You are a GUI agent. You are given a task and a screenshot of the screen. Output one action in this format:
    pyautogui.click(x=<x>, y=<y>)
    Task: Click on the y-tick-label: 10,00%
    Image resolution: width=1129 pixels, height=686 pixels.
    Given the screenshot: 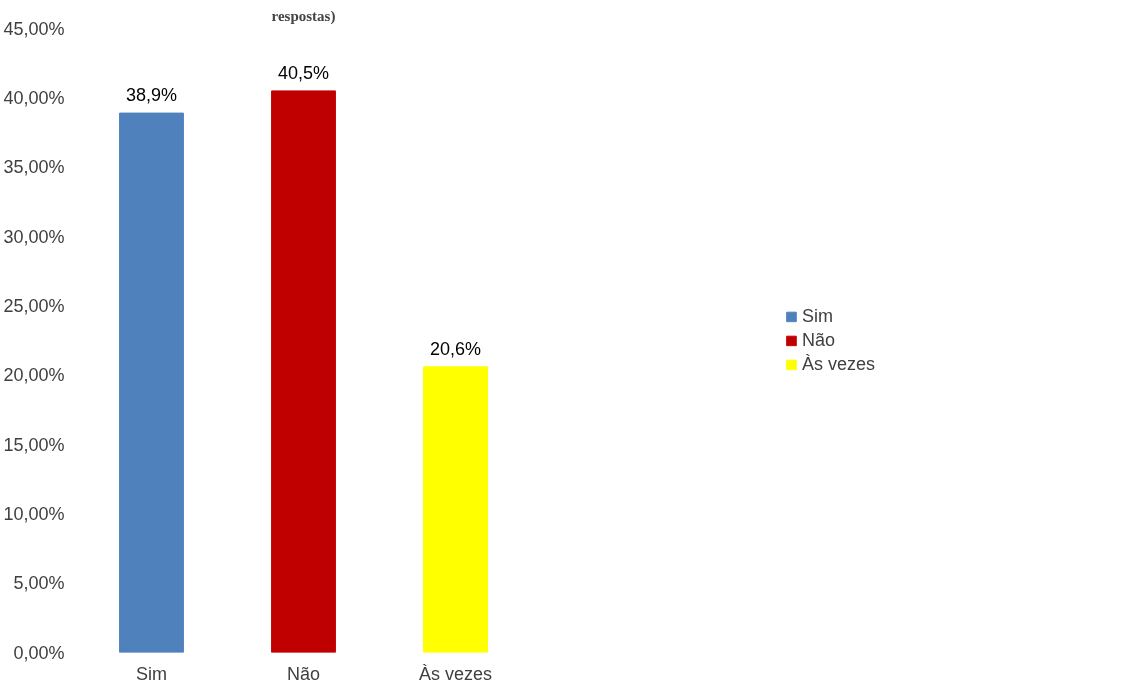 What is the action you would take?
    pyautogui.click(x=34, y=513)
    